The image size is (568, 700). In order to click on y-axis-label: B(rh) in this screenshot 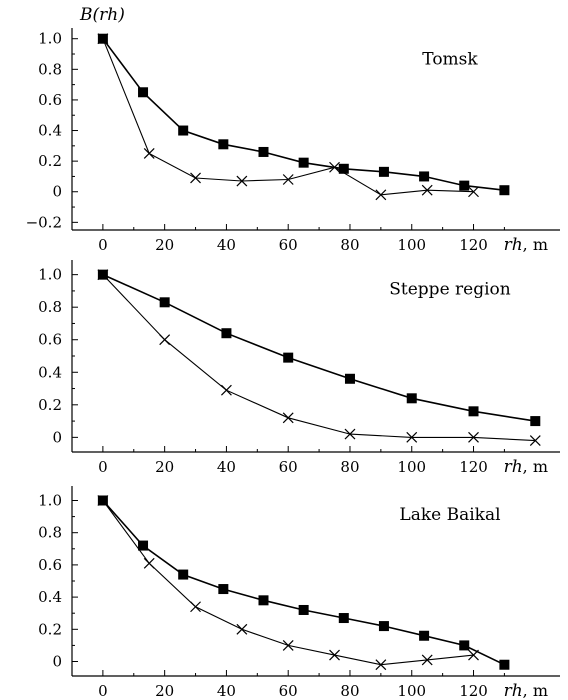, I will do `click(102, 15)`.